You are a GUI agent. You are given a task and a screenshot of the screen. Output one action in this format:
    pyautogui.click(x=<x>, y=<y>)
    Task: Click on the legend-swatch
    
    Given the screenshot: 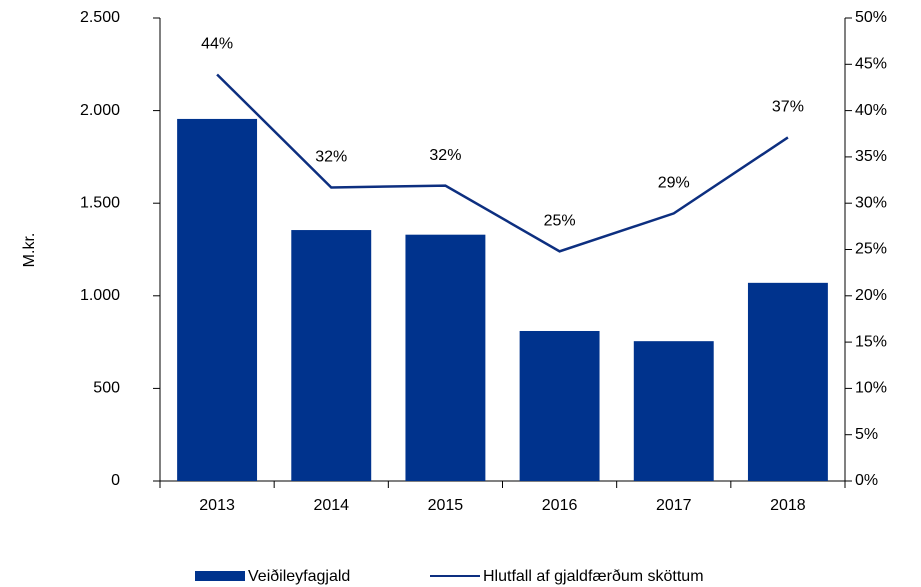 What is the action you would take?
    pyautogui.click(x=220, y=576)
    